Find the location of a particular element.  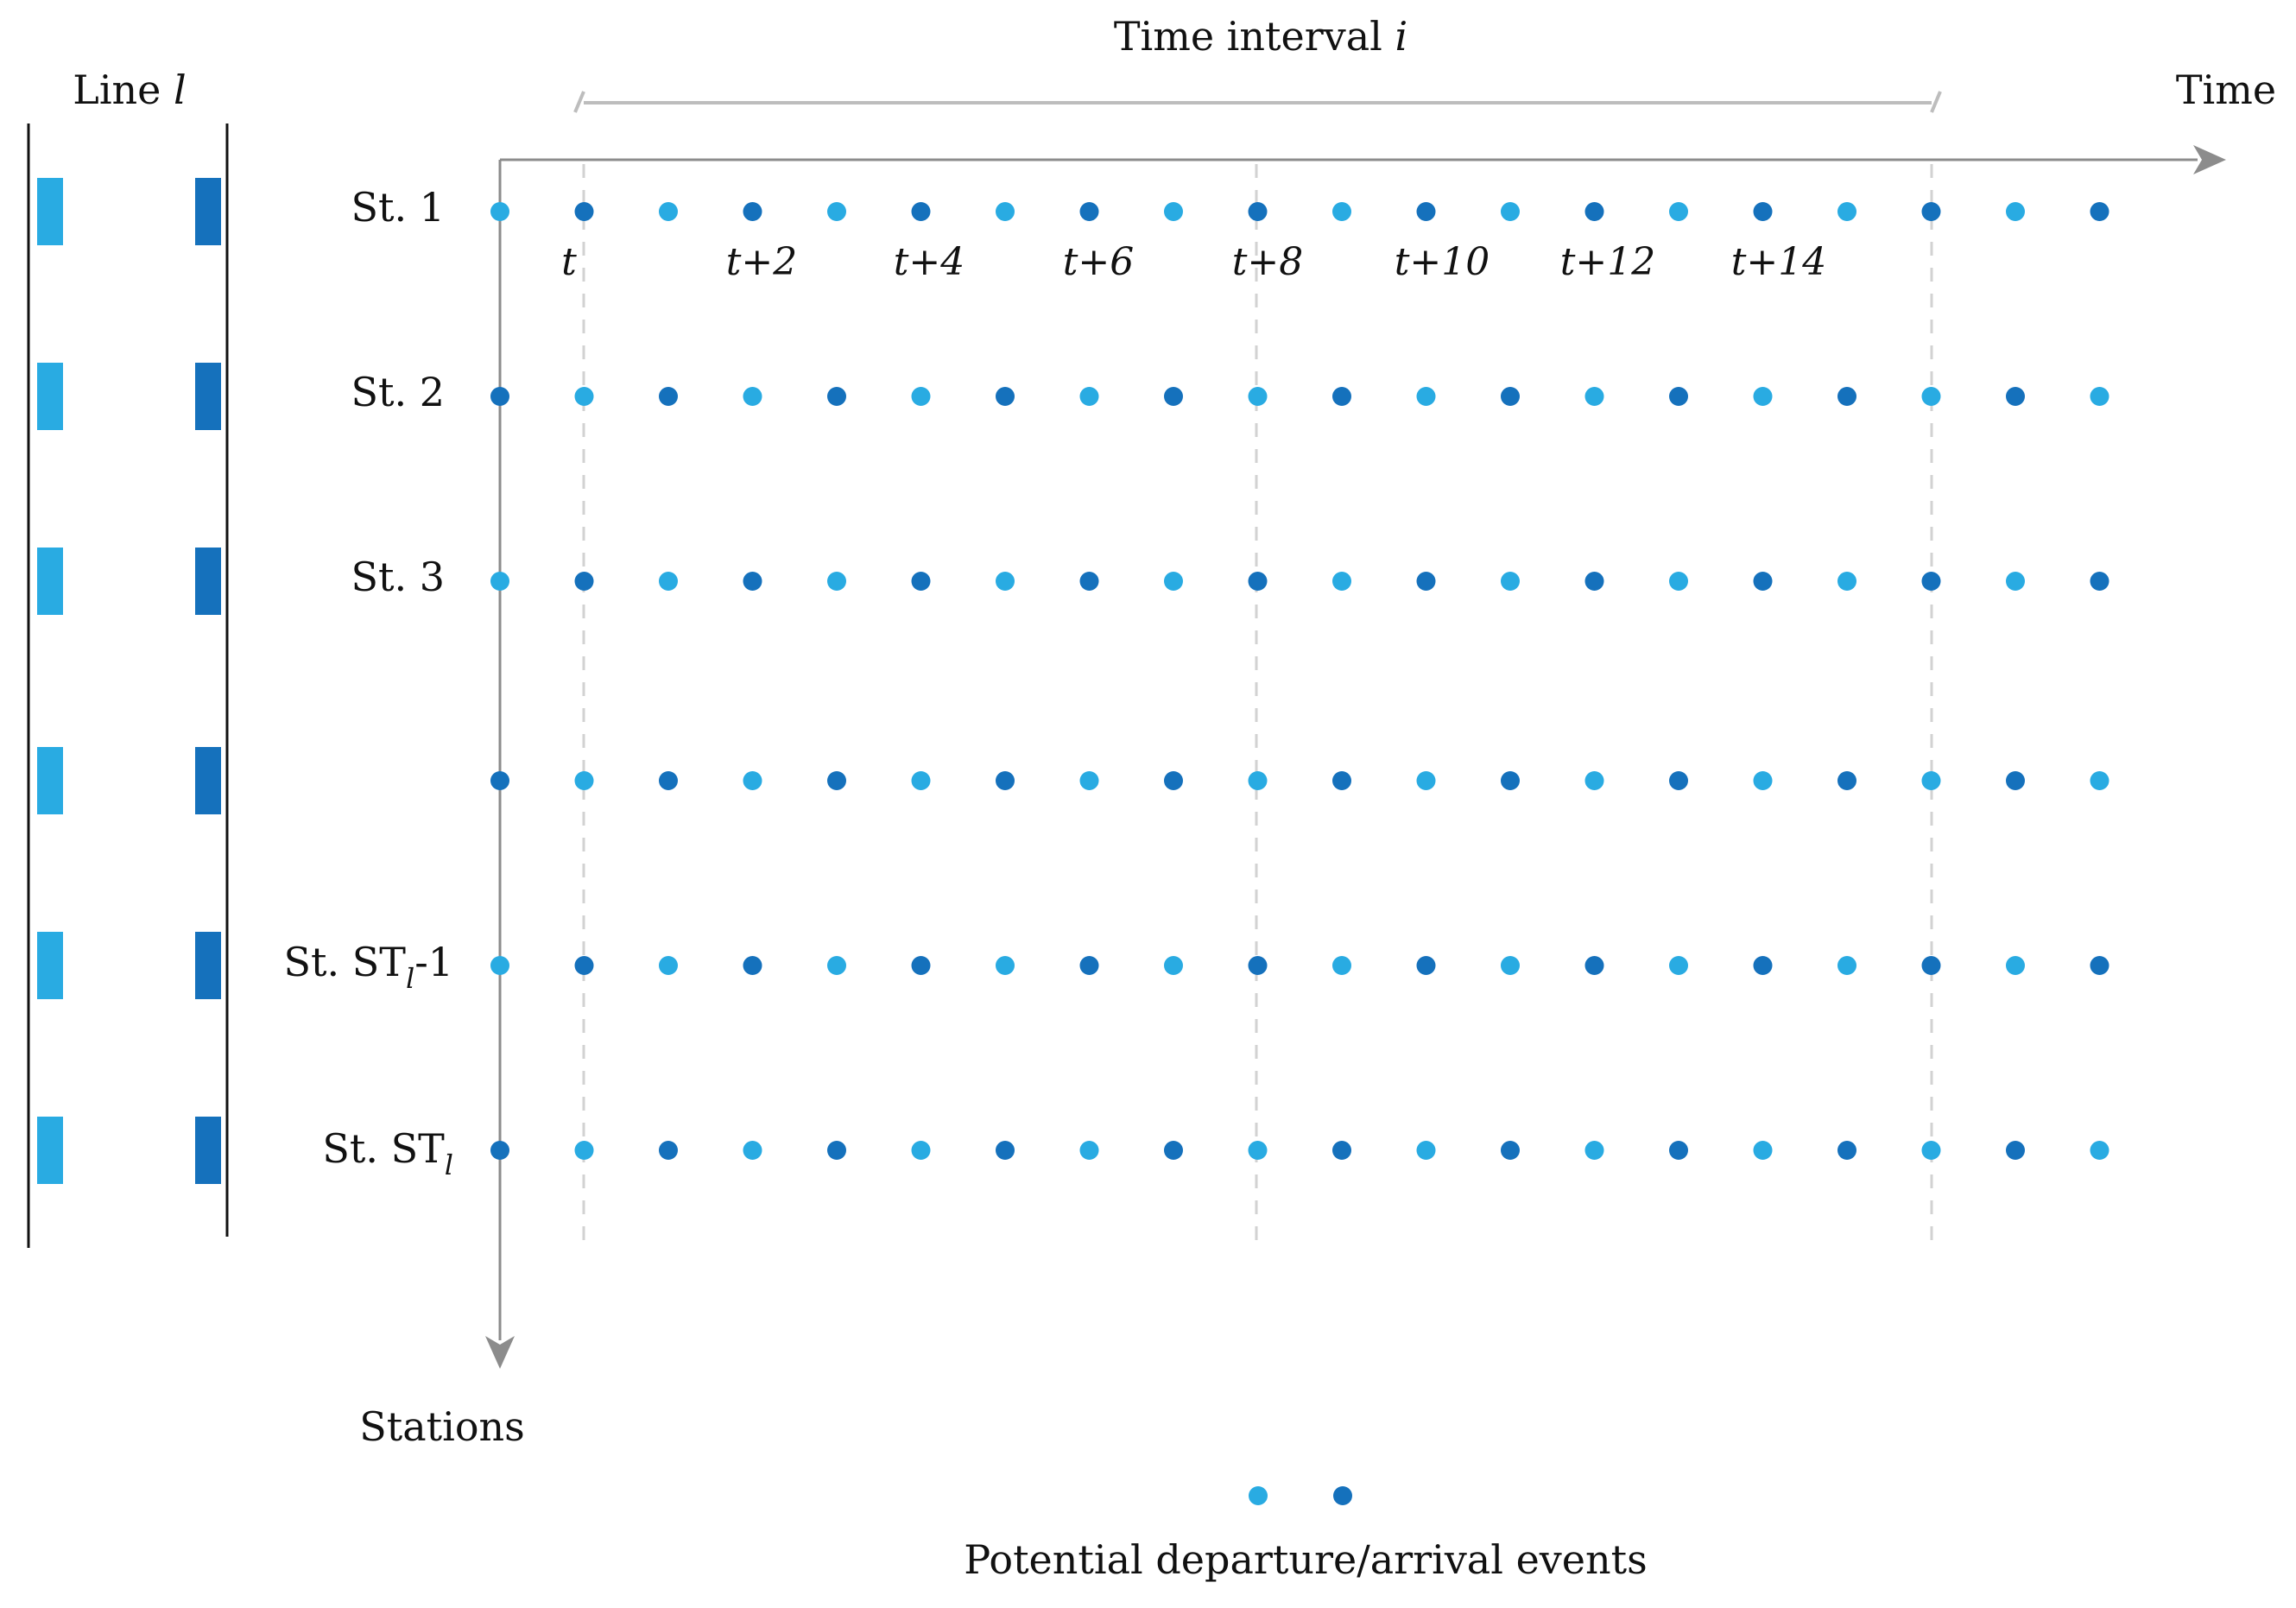

legend-label: Potential departure/arrival events is located at coordinates (1305, 1559).